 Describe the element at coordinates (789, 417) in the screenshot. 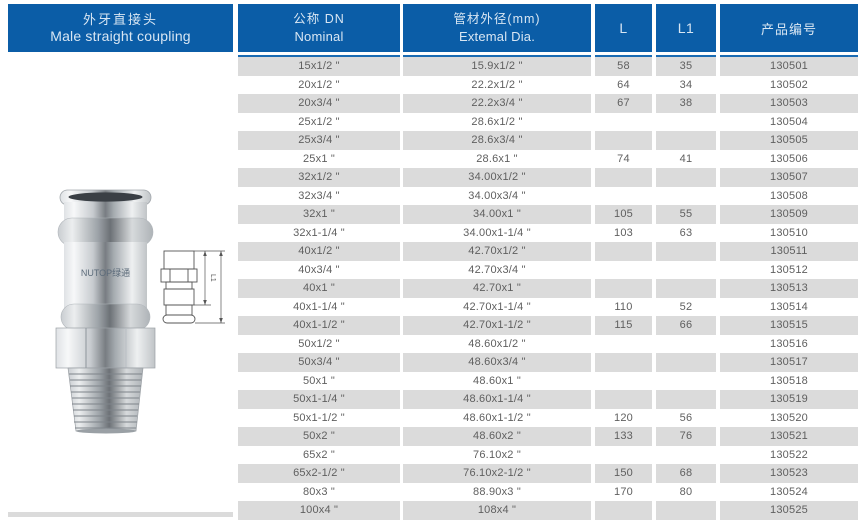

I see `cell-code-row-20: 130520` at that location.